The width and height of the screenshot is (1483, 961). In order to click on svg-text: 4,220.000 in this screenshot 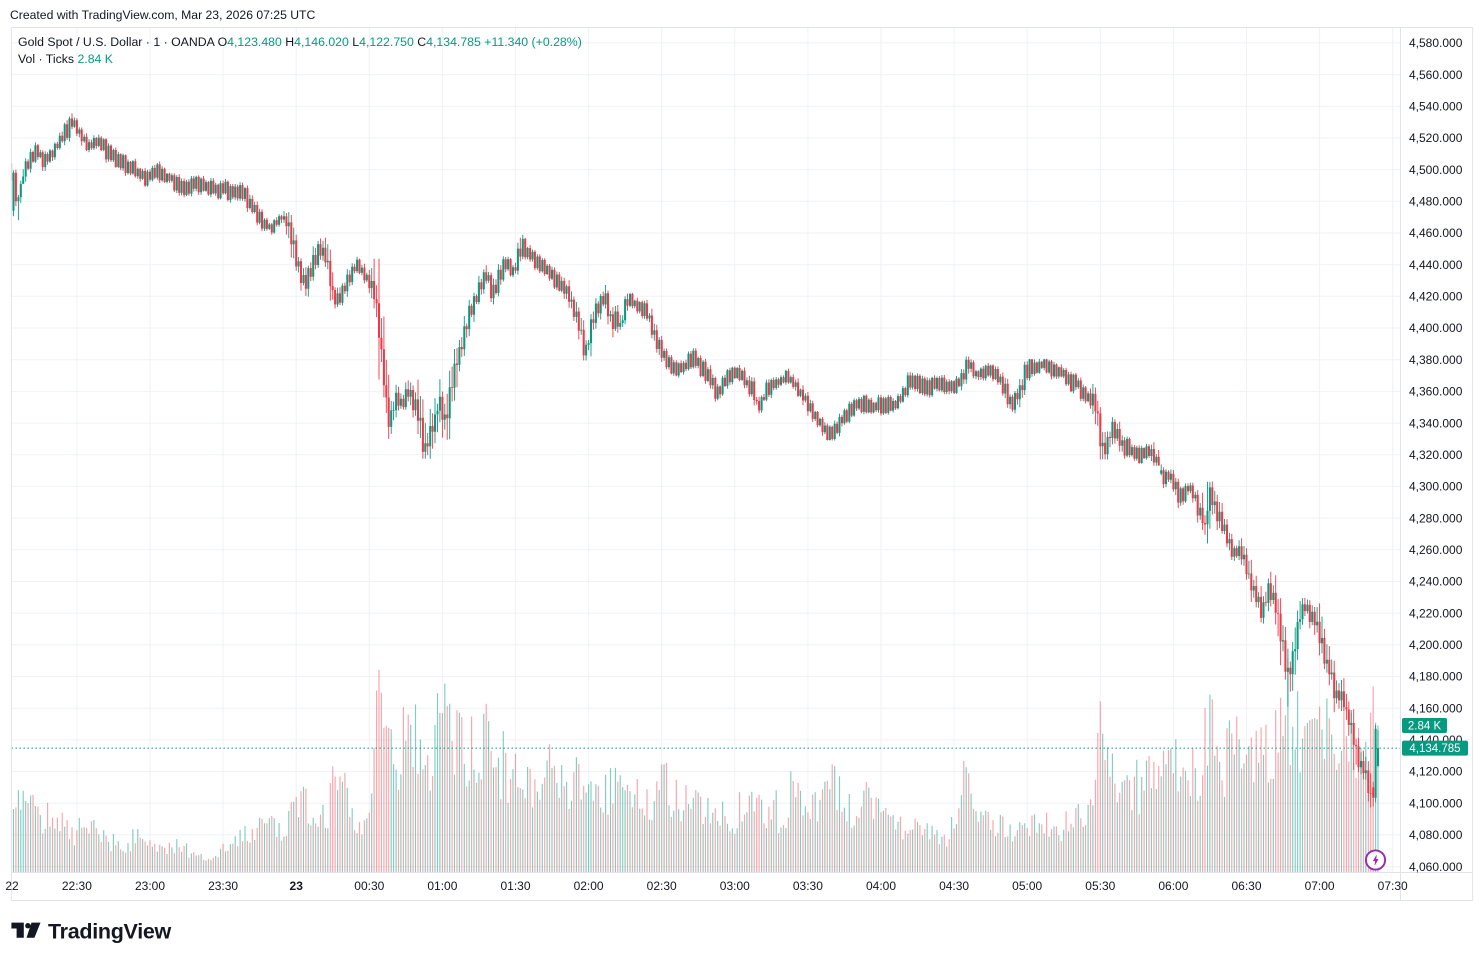, I will do `click(1436, 613)`.